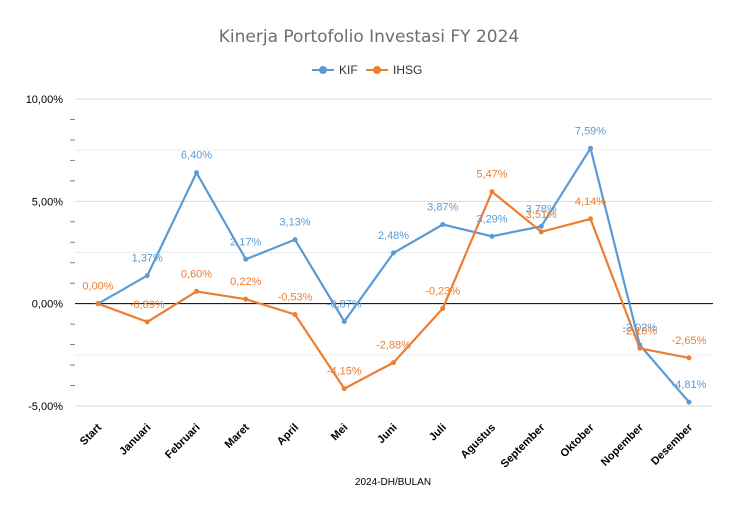  Describe the element at coordinates (590, 131) in the screenshot. I see `data-label-kif: 7,59%` at that location.